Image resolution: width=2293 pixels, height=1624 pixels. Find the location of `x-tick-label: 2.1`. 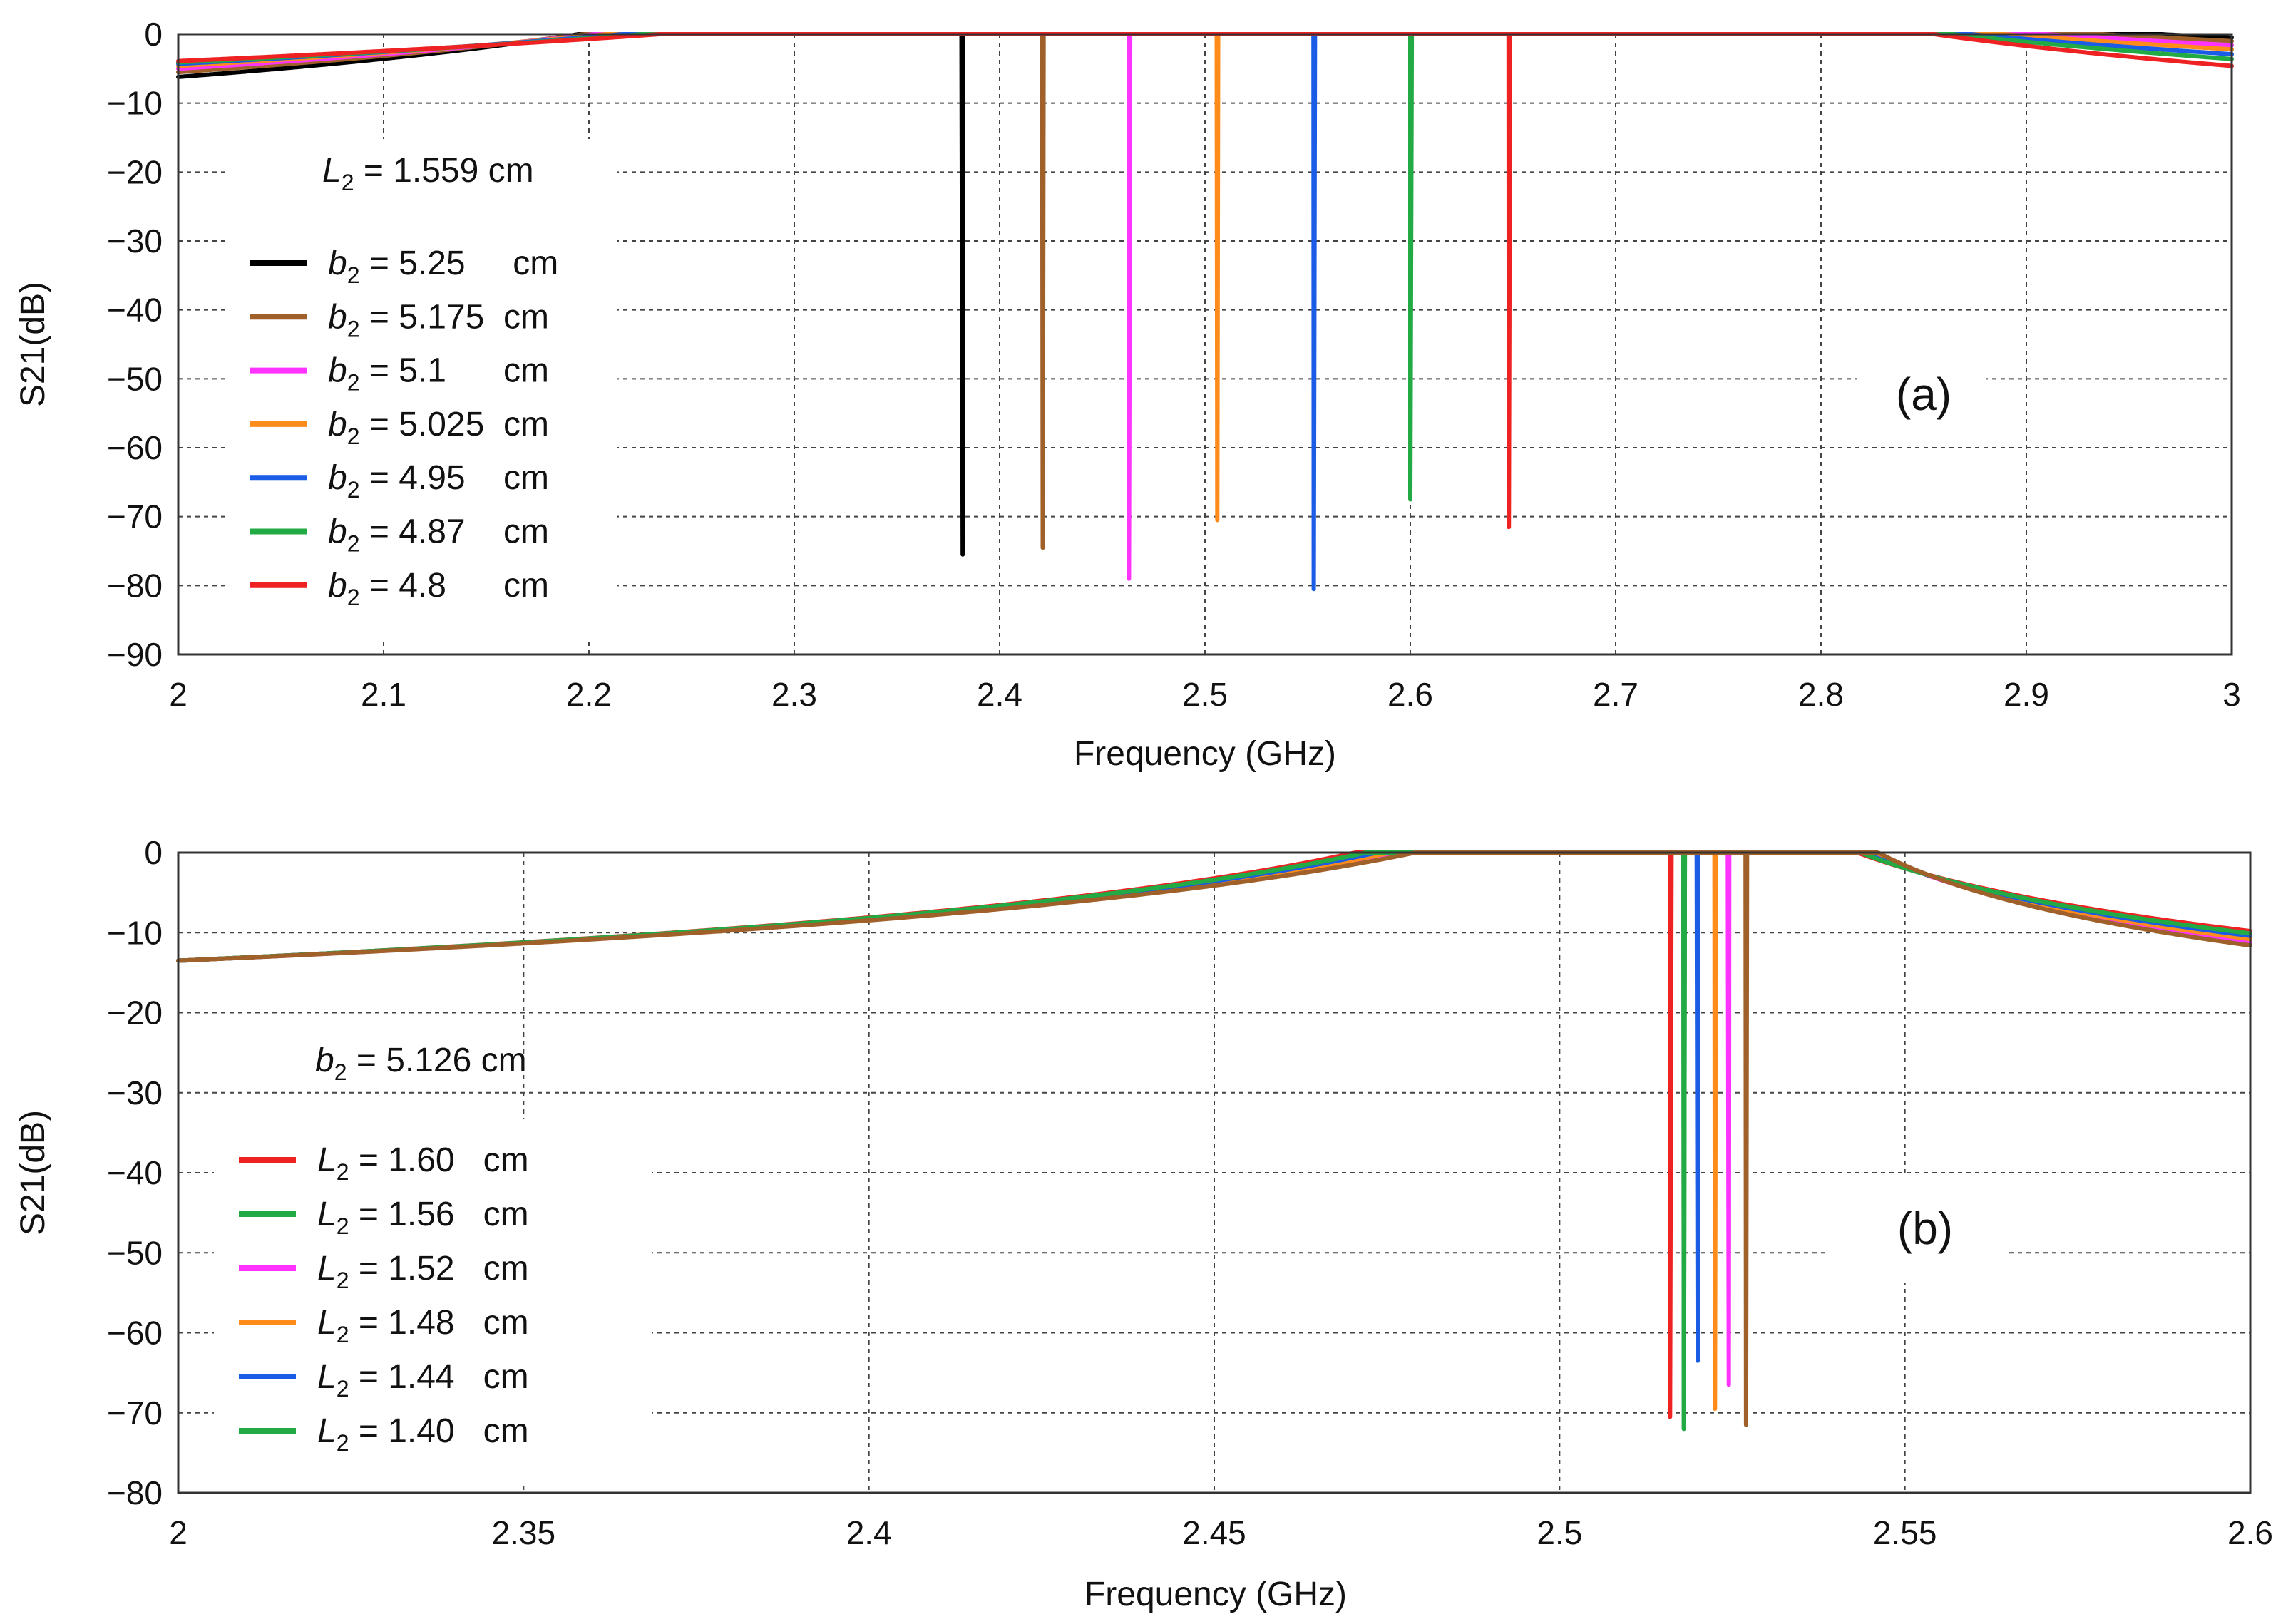

x-tick-label: 2.1 is located at coordinates (383, 694).